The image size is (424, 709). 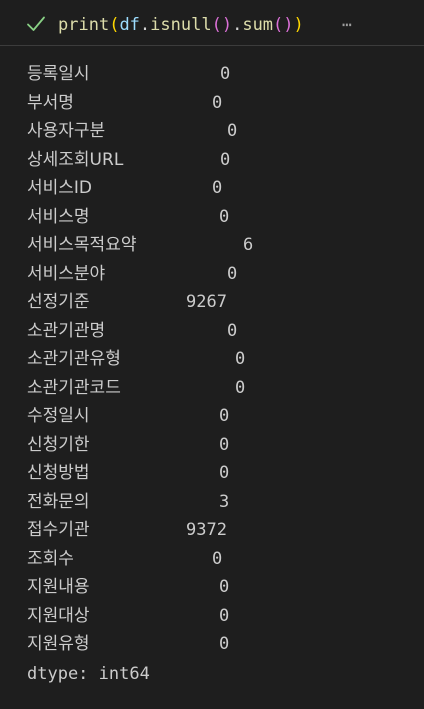 What do you see at coordinates (74, 359) in the screenshot?
I see `column-name: 소관기관유형` at bounding box center [74, 359].